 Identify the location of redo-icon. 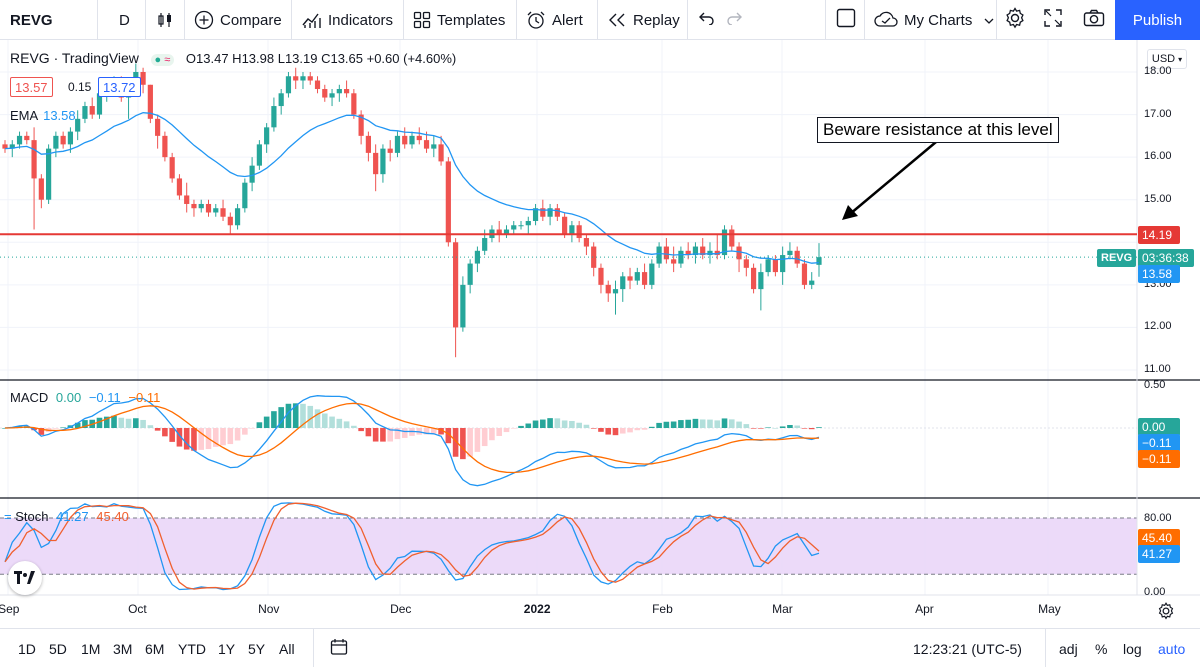
(735, 20).